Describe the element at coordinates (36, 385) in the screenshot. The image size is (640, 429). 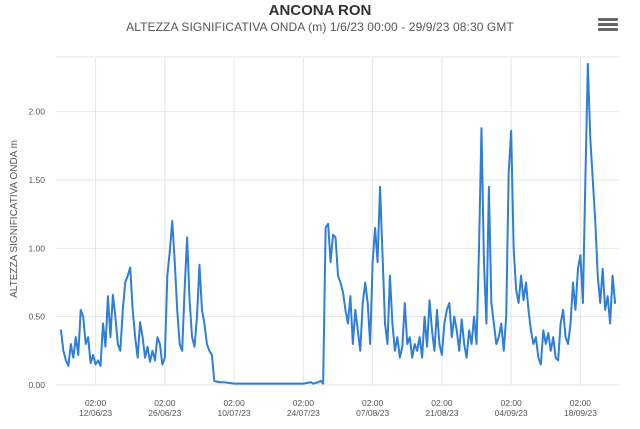
I see `y-tick-label: 0.00` at that location.